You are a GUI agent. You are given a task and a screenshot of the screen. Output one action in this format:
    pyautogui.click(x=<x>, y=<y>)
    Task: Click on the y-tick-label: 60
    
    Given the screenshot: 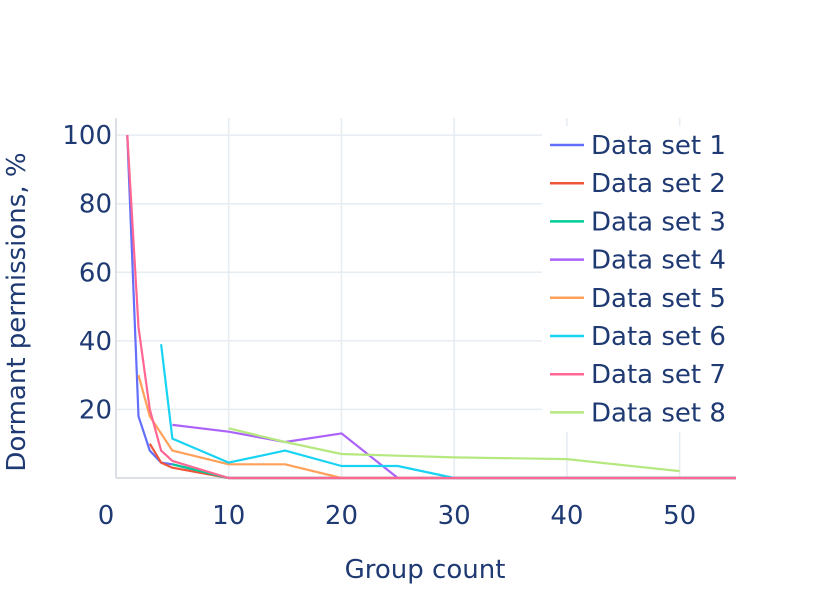 What is the action you would take?
    pyautogui.click(x=95, y=273)
    